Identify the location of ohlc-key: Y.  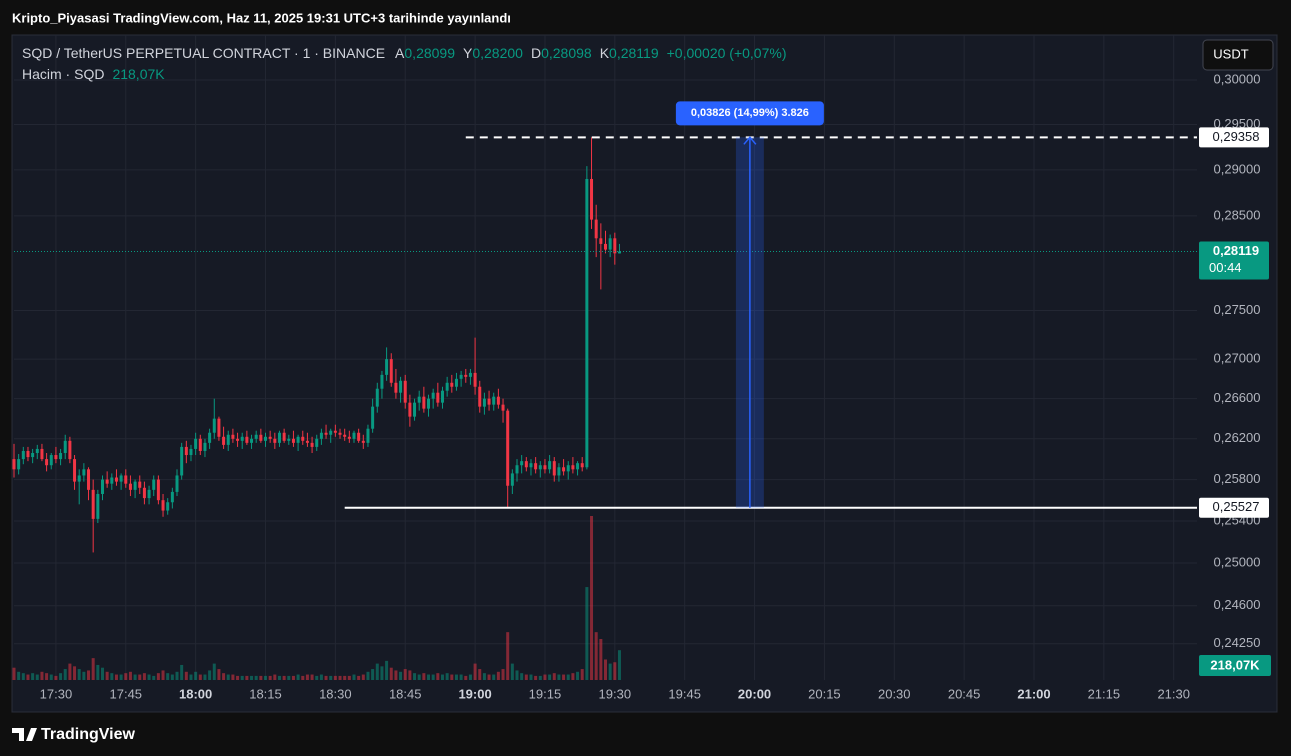
(468, 53).